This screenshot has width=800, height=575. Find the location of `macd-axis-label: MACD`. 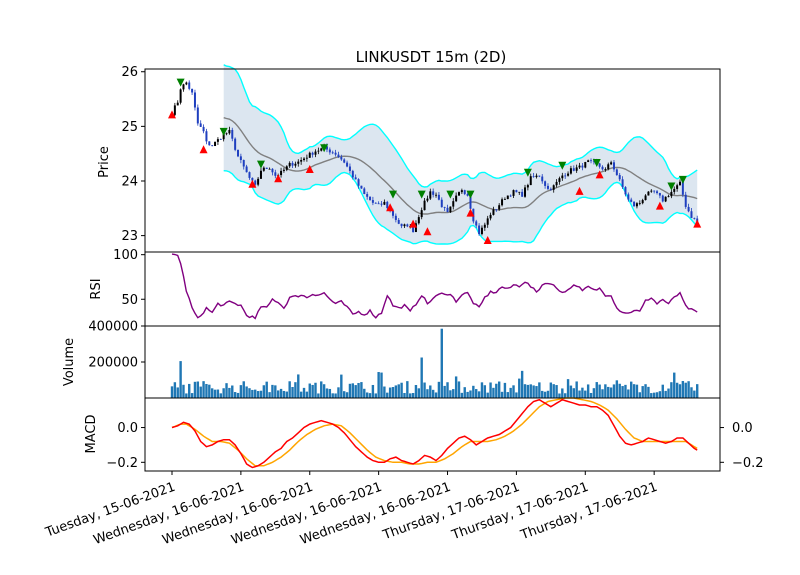

macd-axis-label: MACD is located at coordinates (91, 434).